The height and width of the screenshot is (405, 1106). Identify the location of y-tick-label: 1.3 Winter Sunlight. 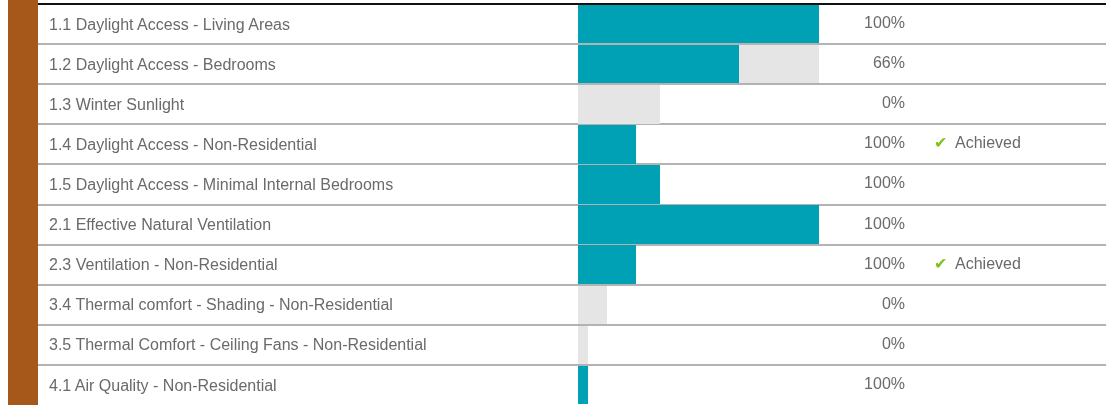
(117, 104).